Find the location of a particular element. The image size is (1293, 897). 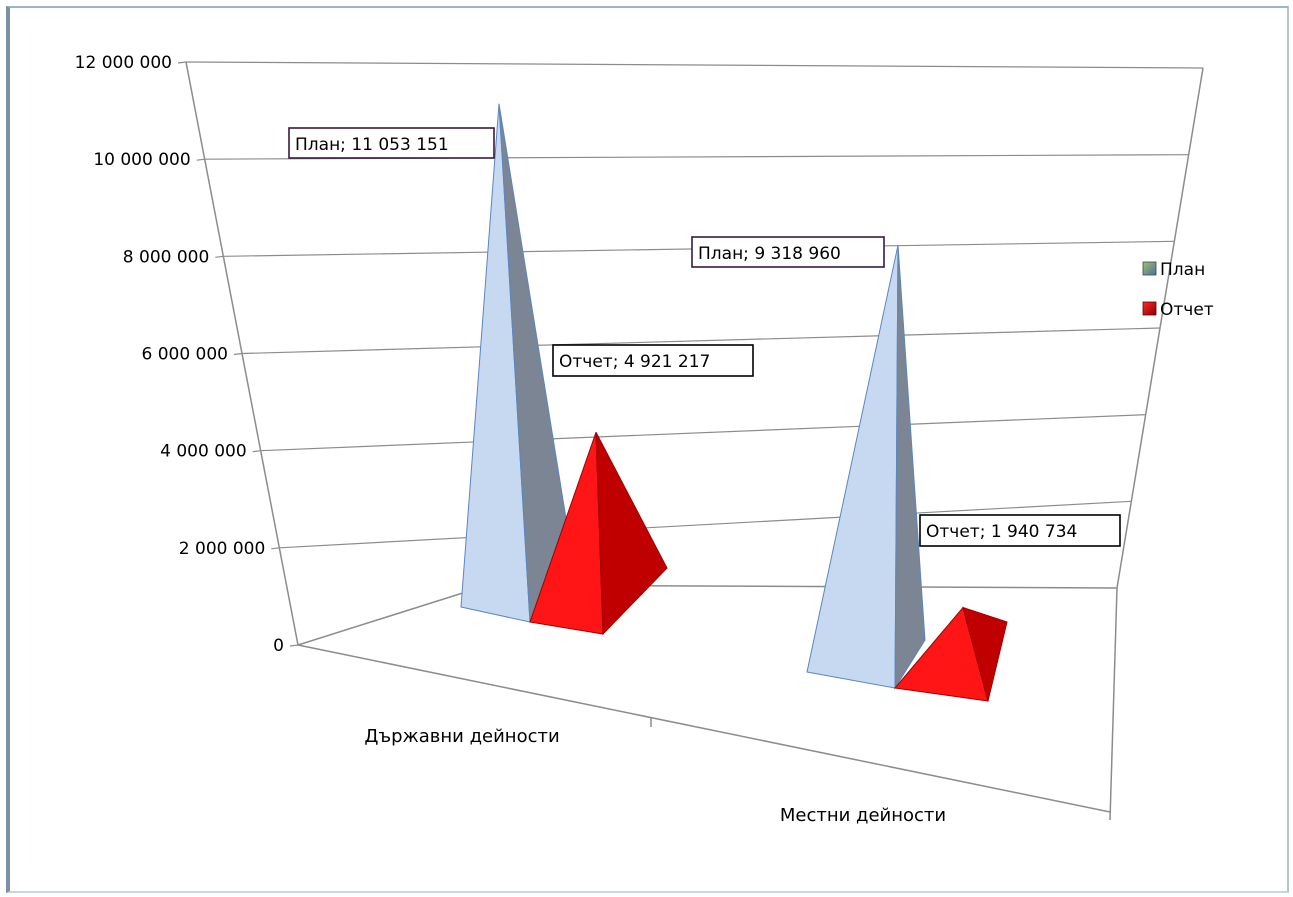

data-label-otchet-0: Отчет; 4 921 217 is located at coordinates (653, 360).